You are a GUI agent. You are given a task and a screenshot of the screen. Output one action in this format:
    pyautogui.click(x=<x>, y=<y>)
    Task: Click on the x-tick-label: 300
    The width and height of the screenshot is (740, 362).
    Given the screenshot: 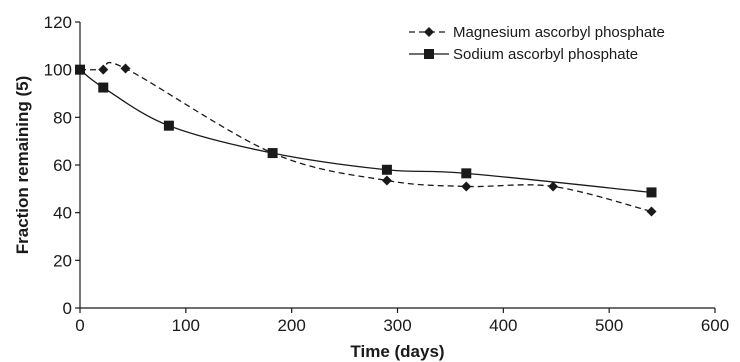 What is the action you would take?
    pyautogui.click(x=397, y=325)
    